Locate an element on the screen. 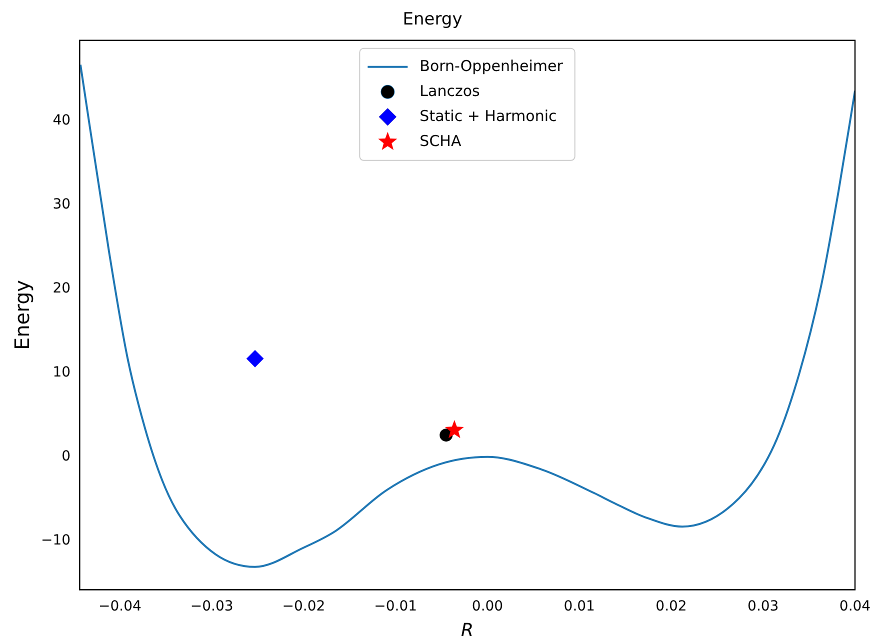 The width and height of the screenshot is (879, 644). y-axis-title: Energy is located at coordinates (22, 315).